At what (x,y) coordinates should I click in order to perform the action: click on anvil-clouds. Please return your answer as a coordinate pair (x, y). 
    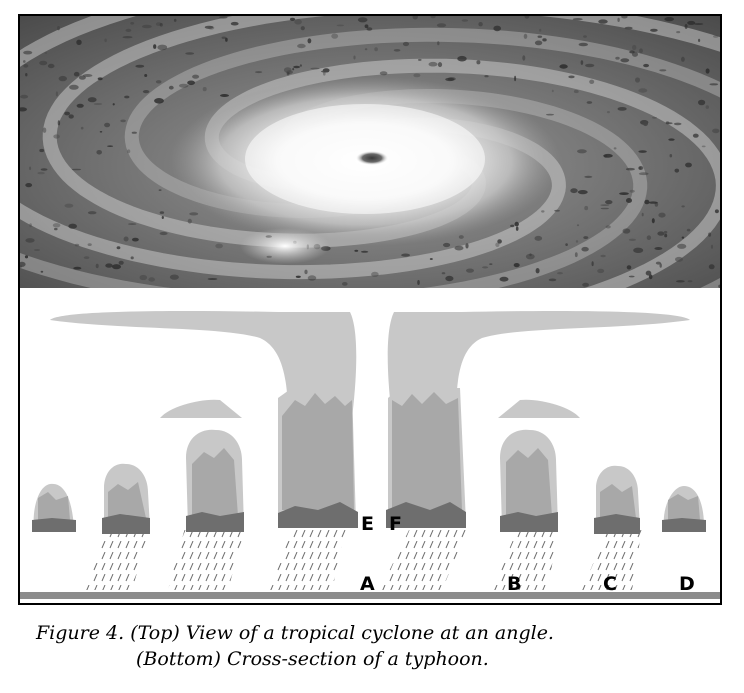
    Looking at the image, I should click on (370, 364).